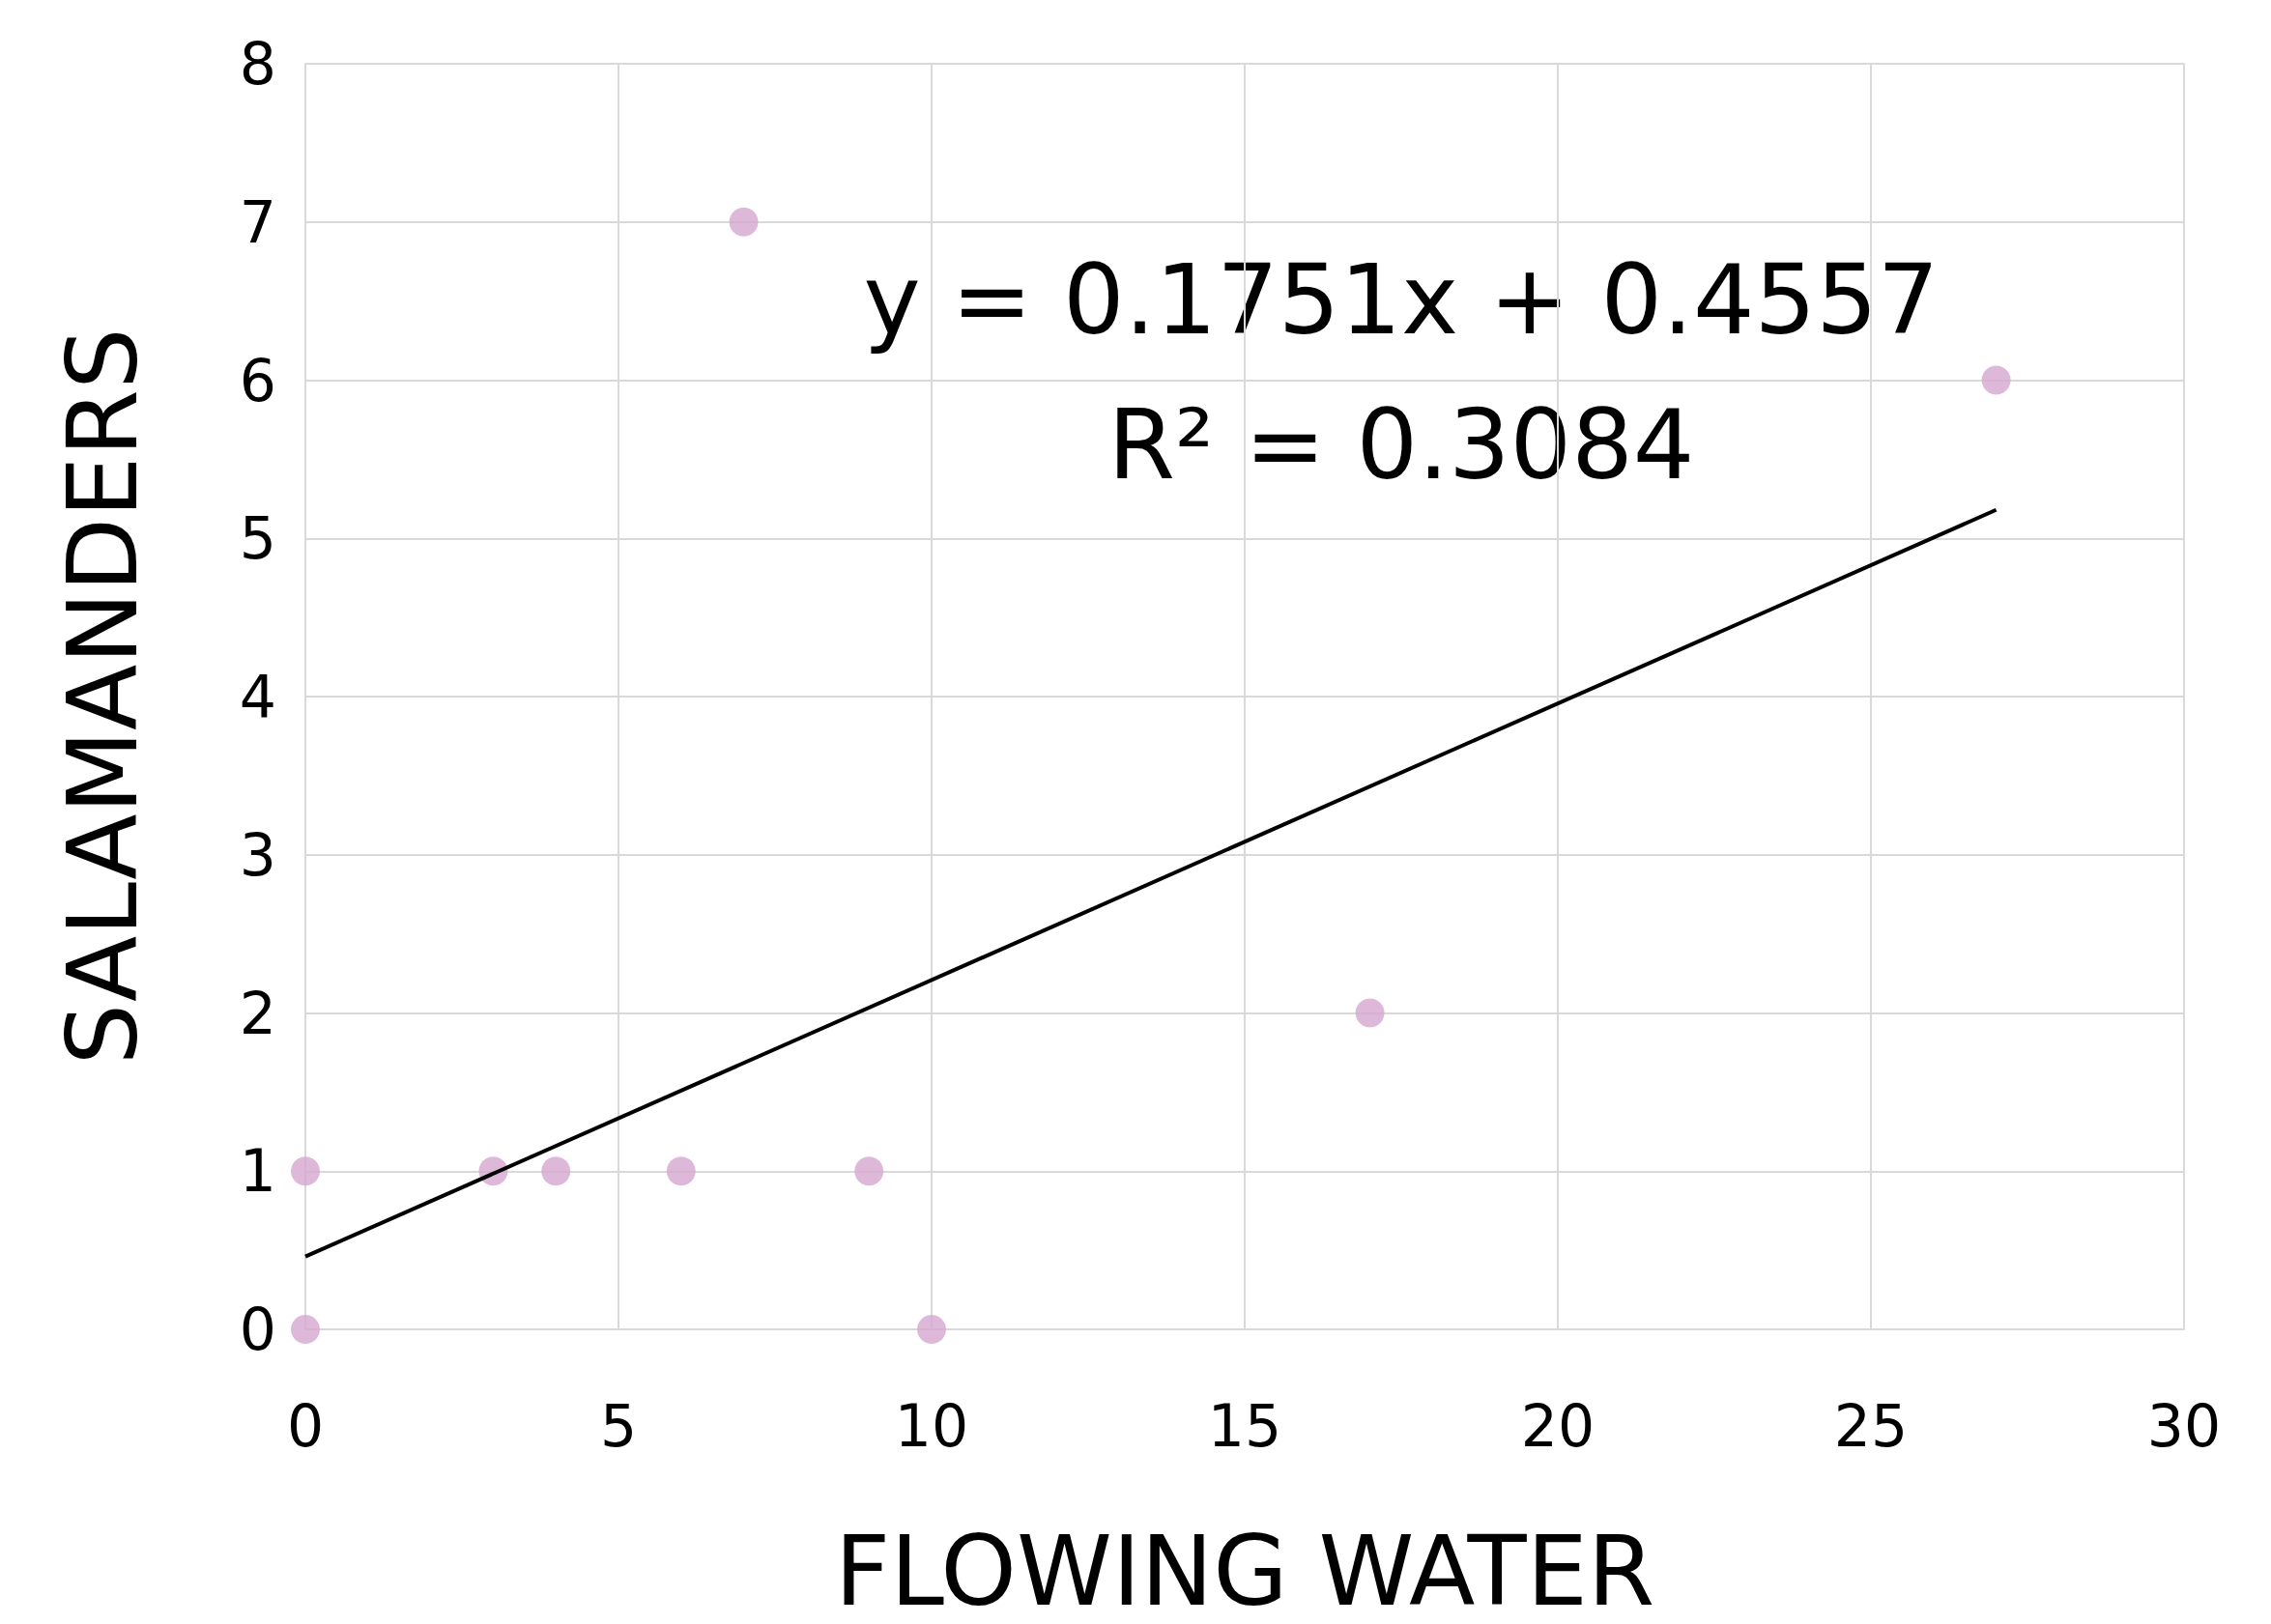 The width and height of the screenshot is (2271, 1624). Describe the element at coordinates (1871, 1426) in the screenshot. I see `x-tick-label: 25` at that location.